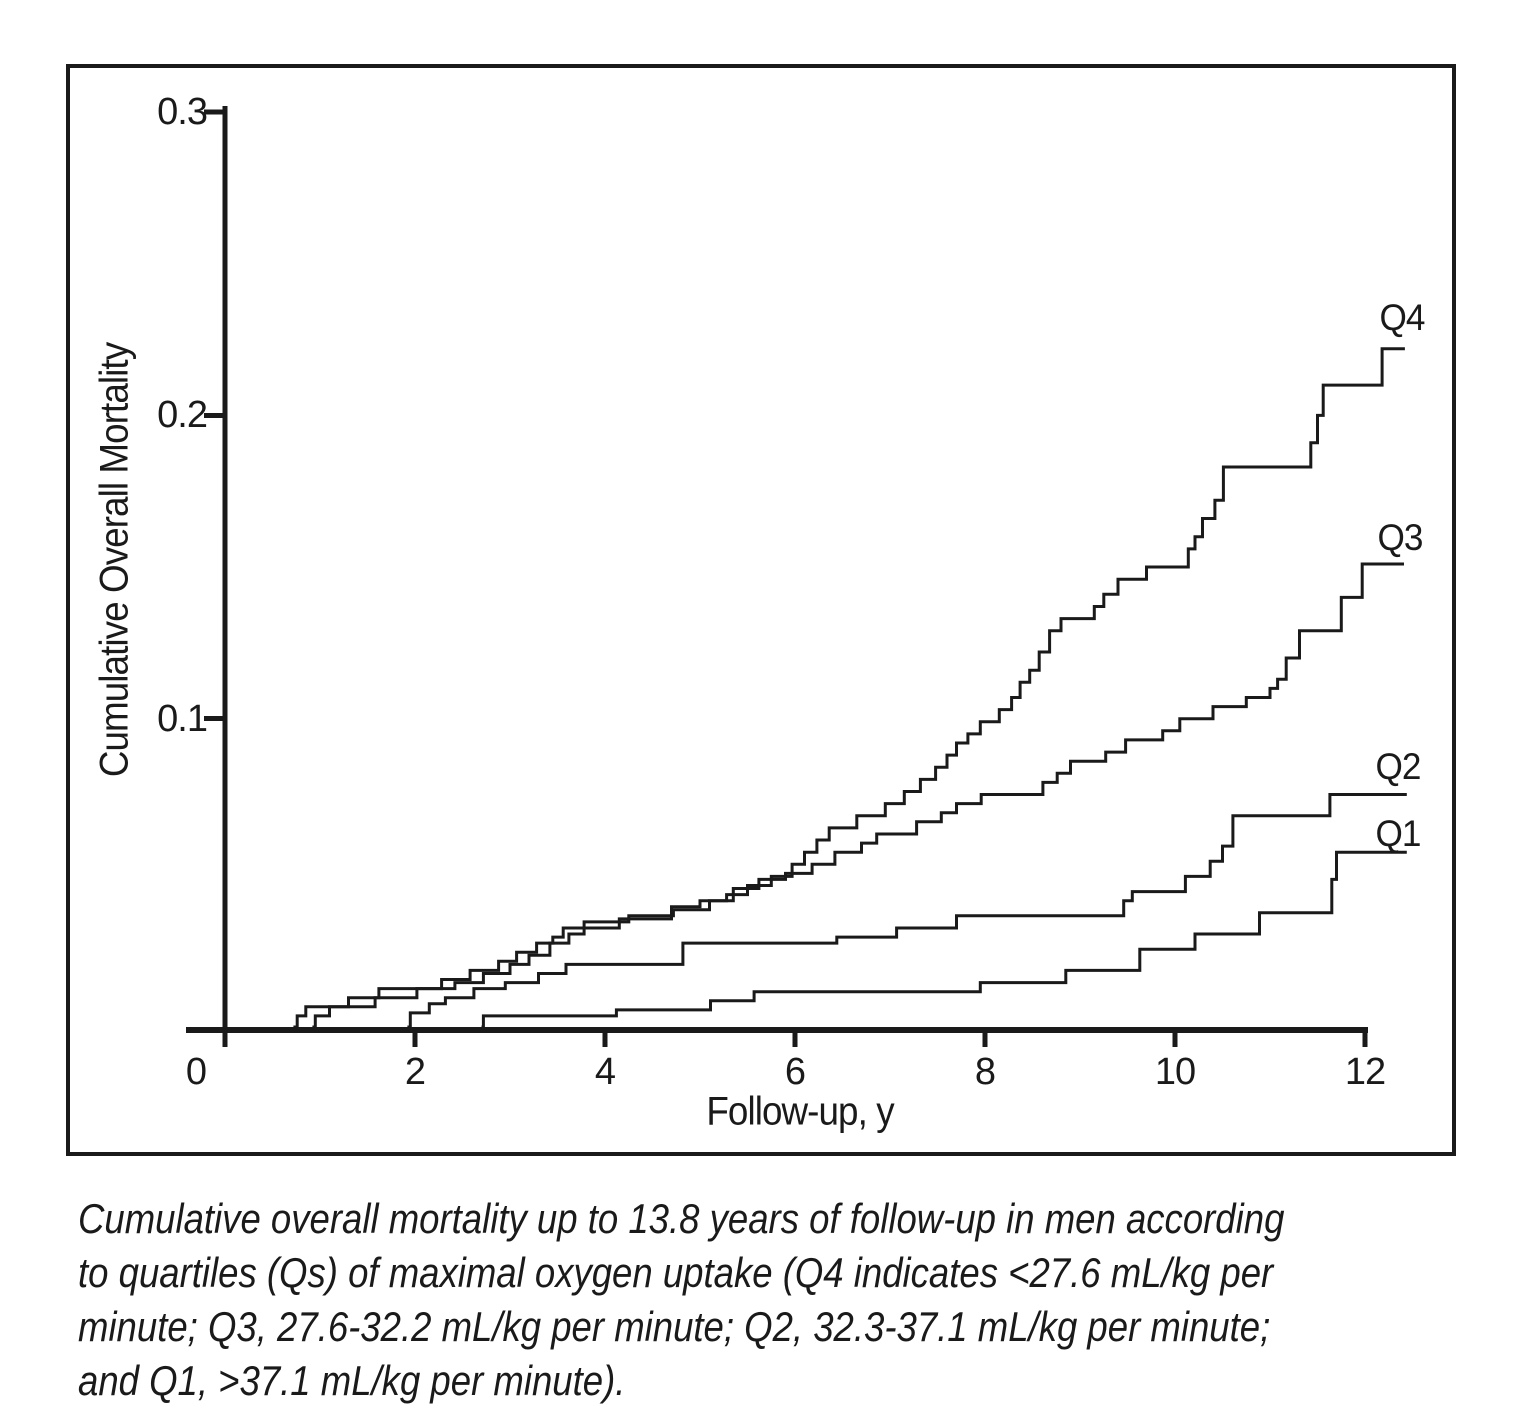 The width and height of the screenshot is (1520, 1406). I want to click on y-tick-label-0.3: 0.3, so click(182, 112).